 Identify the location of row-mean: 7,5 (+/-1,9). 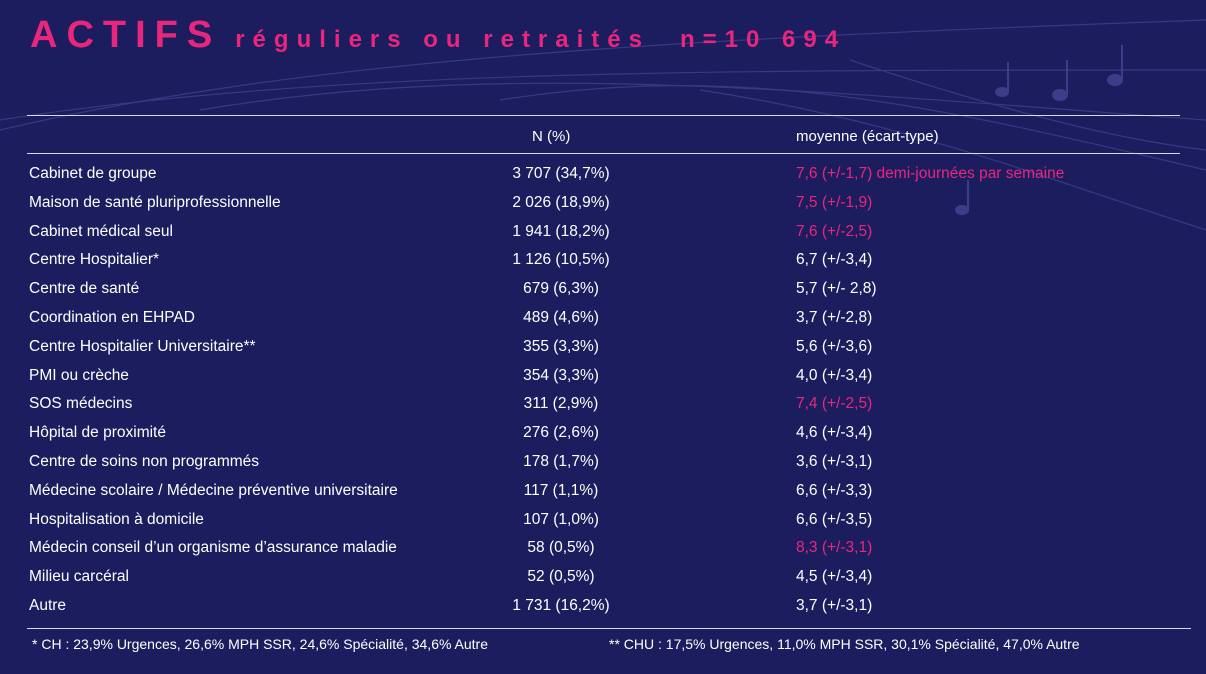
(834, 202).